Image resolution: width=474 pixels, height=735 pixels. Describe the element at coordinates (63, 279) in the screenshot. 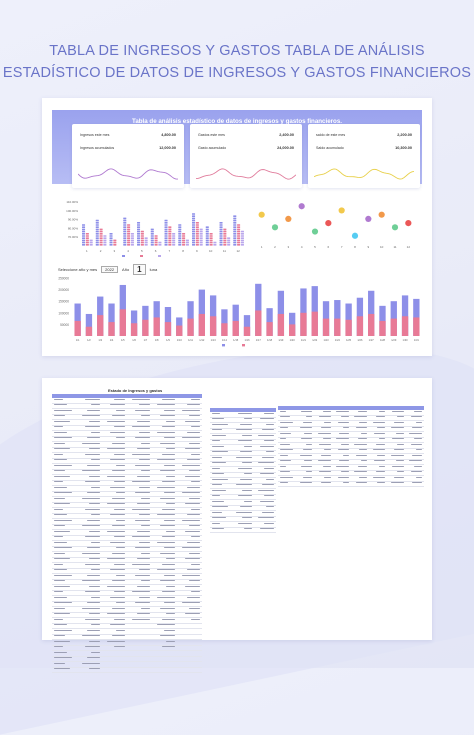

I see `y-tick-label: 250000` at that location.